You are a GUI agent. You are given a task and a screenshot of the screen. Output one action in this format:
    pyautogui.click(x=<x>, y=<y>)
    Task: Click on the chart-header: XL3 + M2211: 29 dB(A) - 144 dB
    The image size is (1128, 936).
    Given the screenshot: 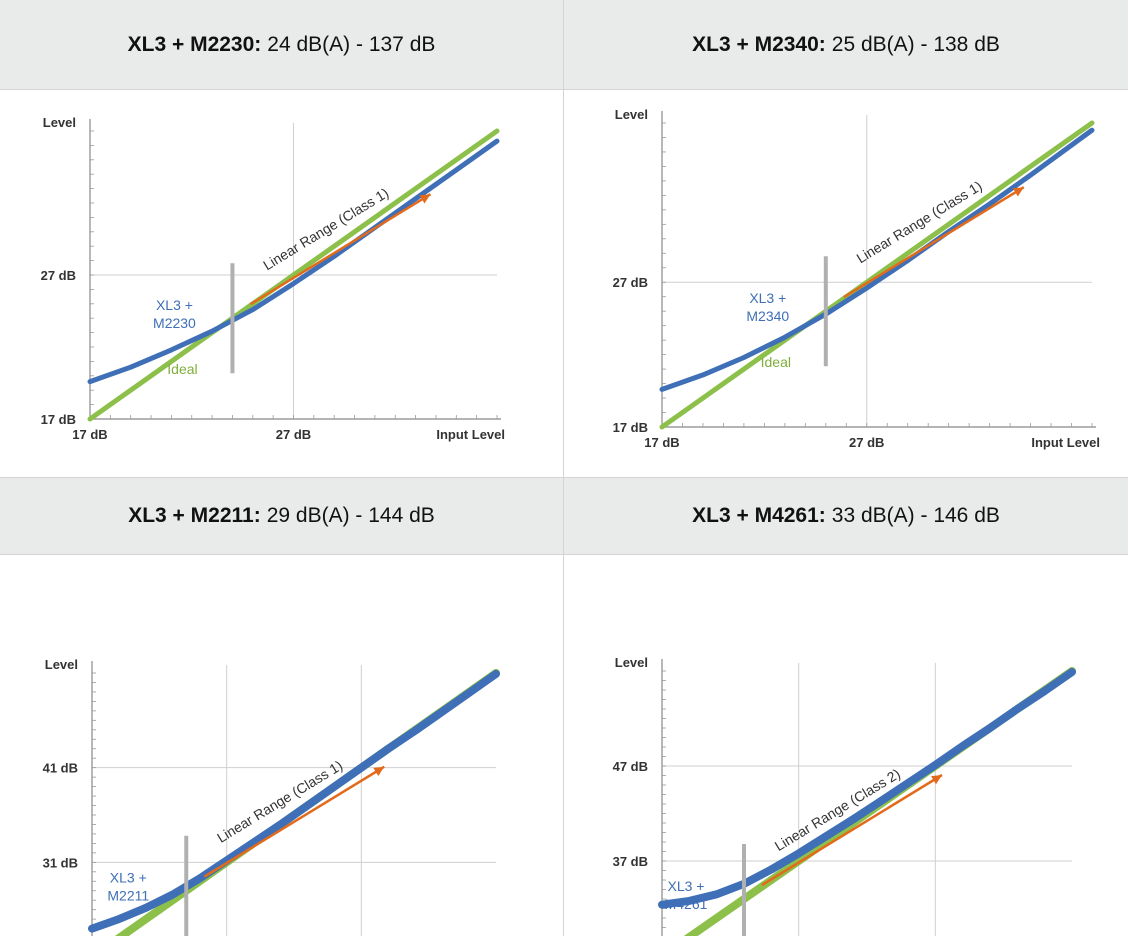 What is the action you would take?
    pyautogui.click(x=281, y=516)
    